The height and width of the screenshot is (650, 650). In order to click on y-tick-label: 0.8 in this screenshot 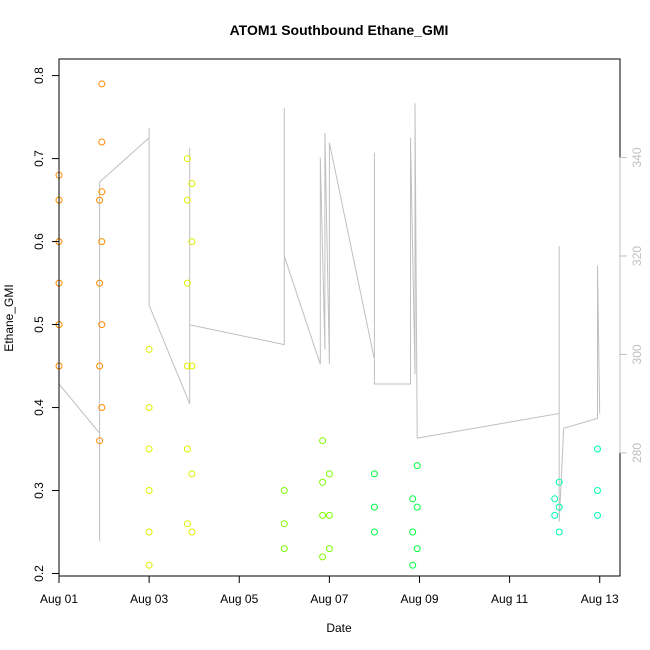, I will do `click(39, 75)`.